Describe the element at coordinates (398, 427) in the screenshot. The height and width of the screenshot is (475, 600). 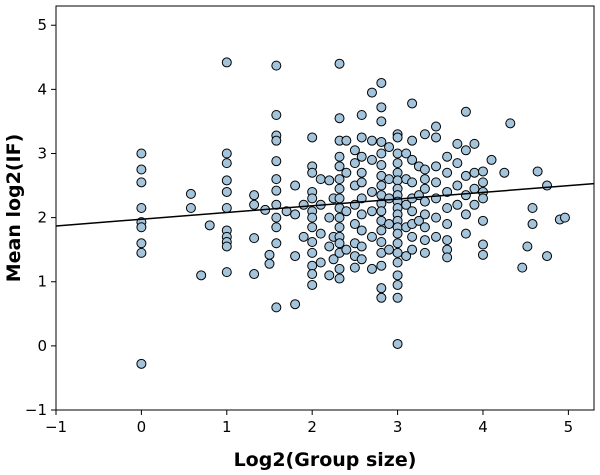
I see `x-tick-label: 3` at that location.